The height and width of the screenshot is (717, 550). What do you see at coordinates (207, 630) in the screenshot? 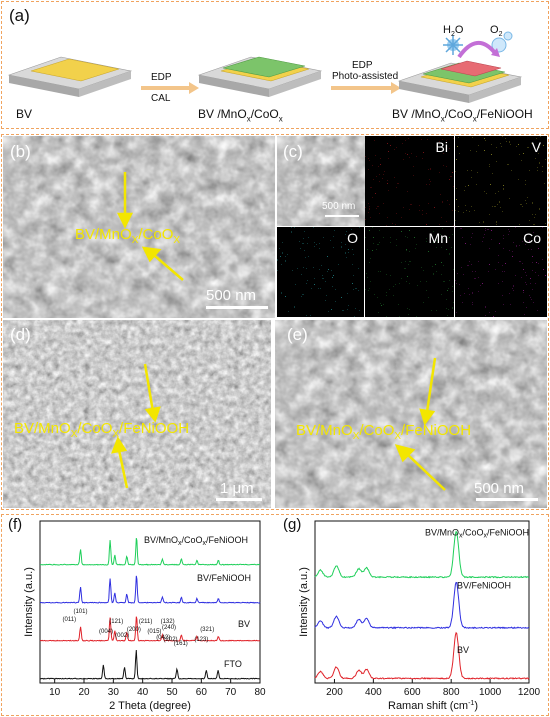
I see `peak-label: (321)` at bounding box center [207, 630].